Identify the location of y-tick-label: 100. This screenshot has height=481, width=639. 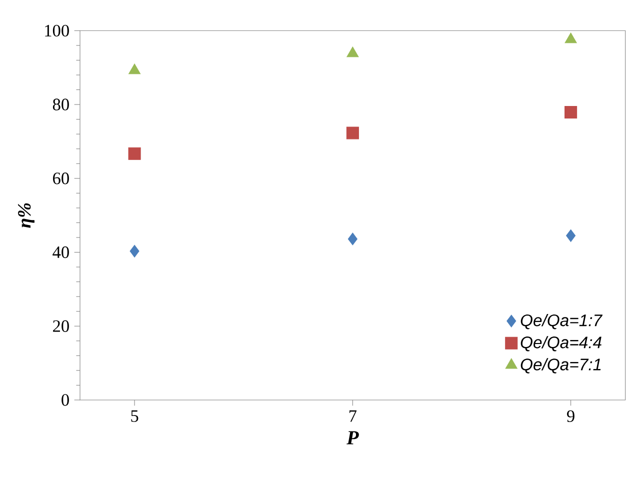
(57, 30).